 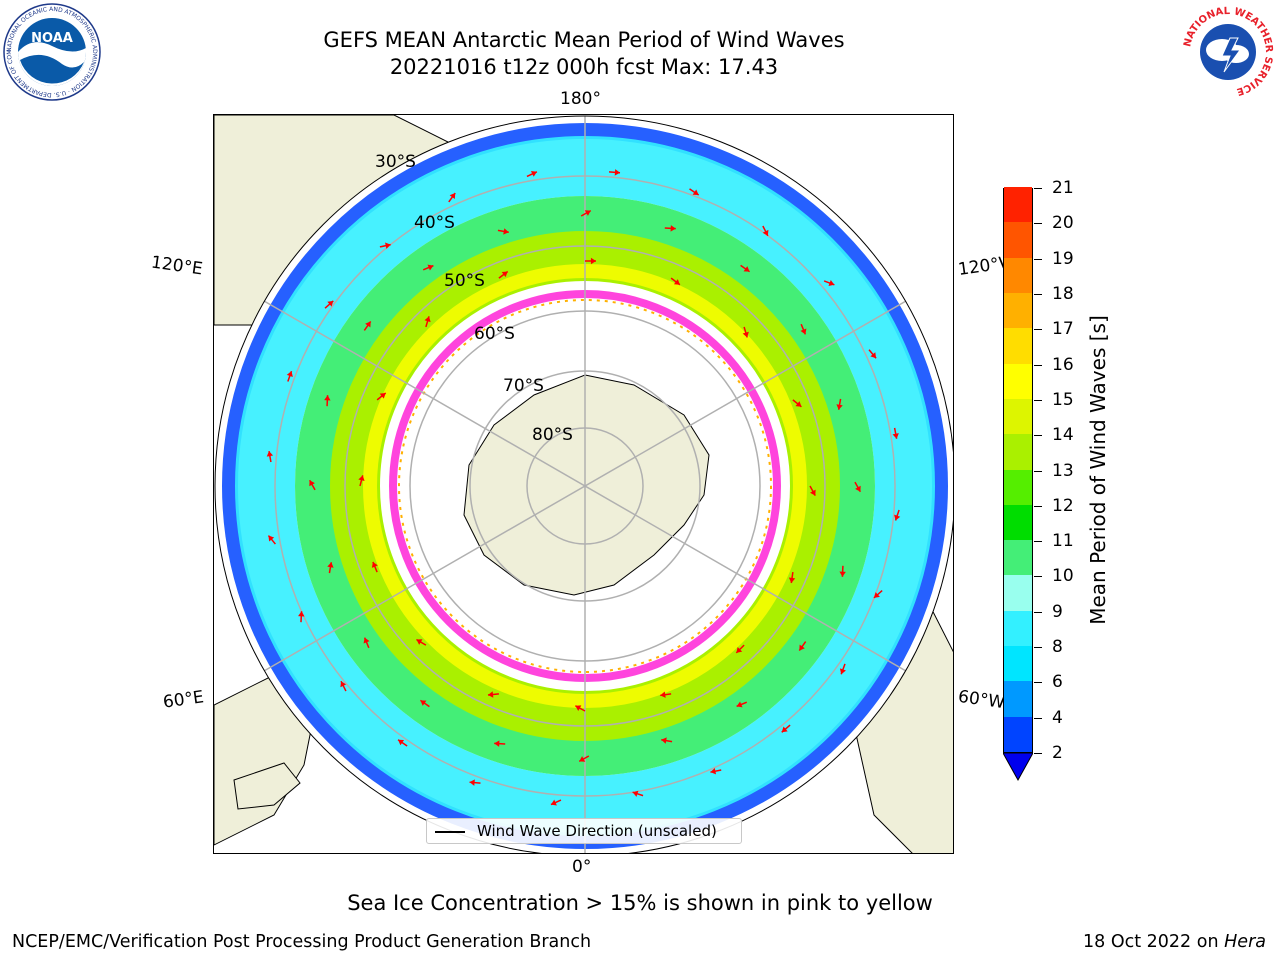 What do you see at coordinates (1063, 399) in the screenshot?
I see `colorbar-tick-label: 15` at bounding box center [1063, 399].